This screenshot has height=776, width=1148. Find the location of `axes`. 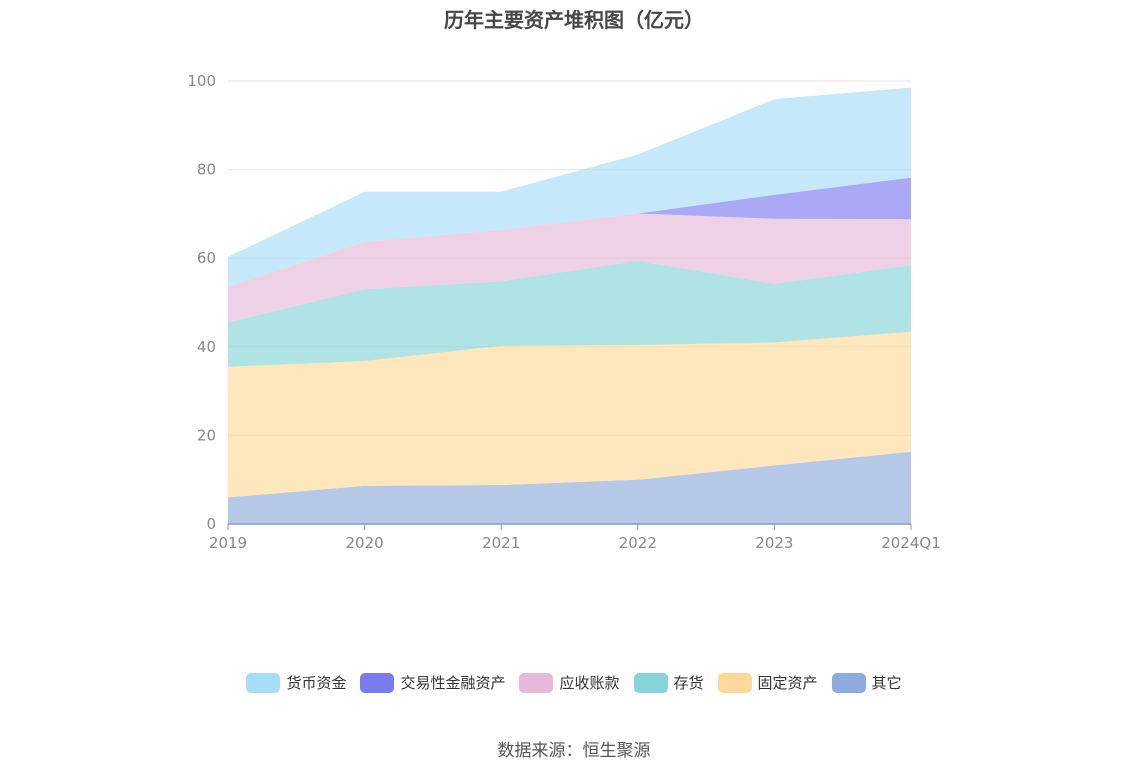

axes is located at coordinates (569, 526).